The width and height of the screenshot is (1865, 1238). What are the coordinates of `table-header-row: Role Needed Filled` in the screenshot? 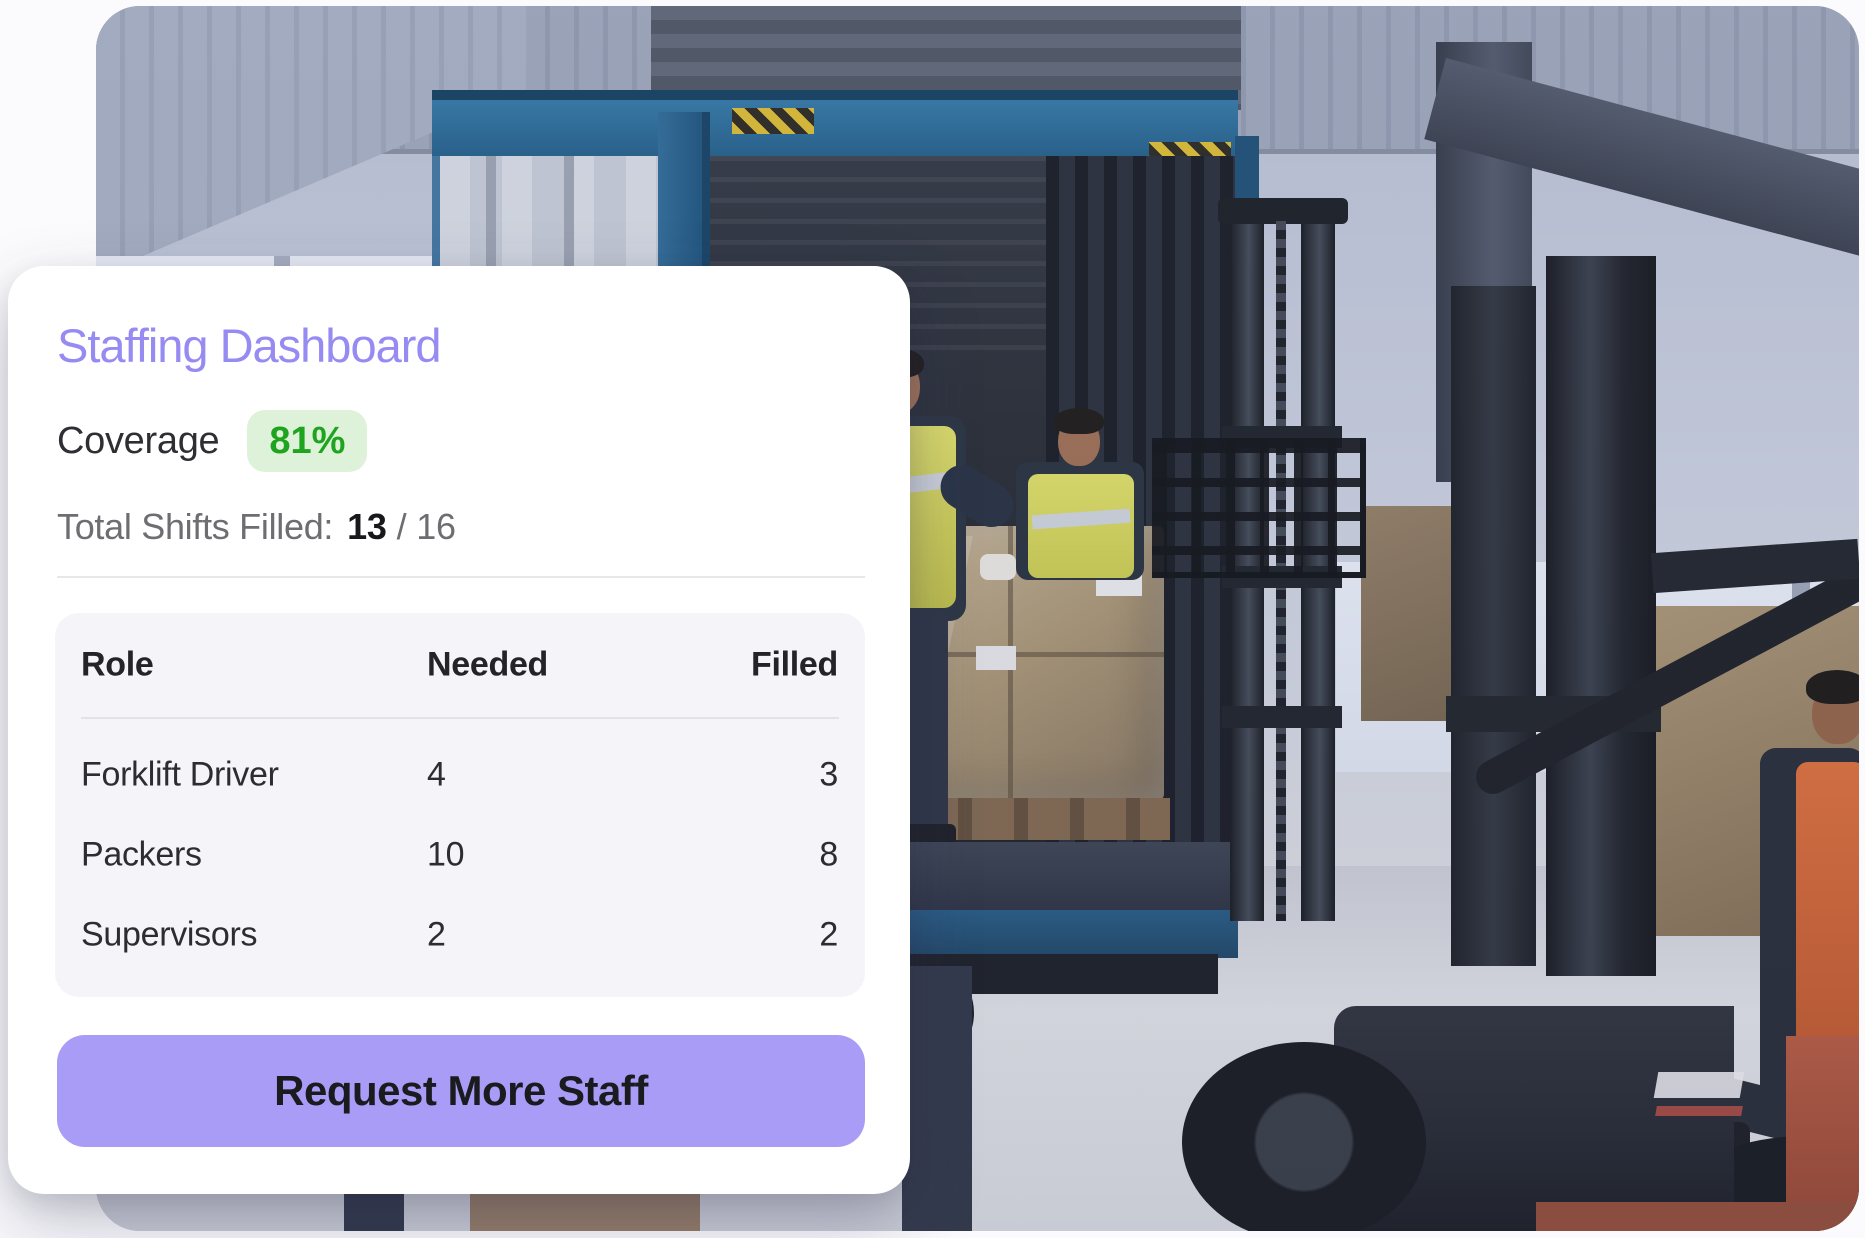 It's located at (460, 665).